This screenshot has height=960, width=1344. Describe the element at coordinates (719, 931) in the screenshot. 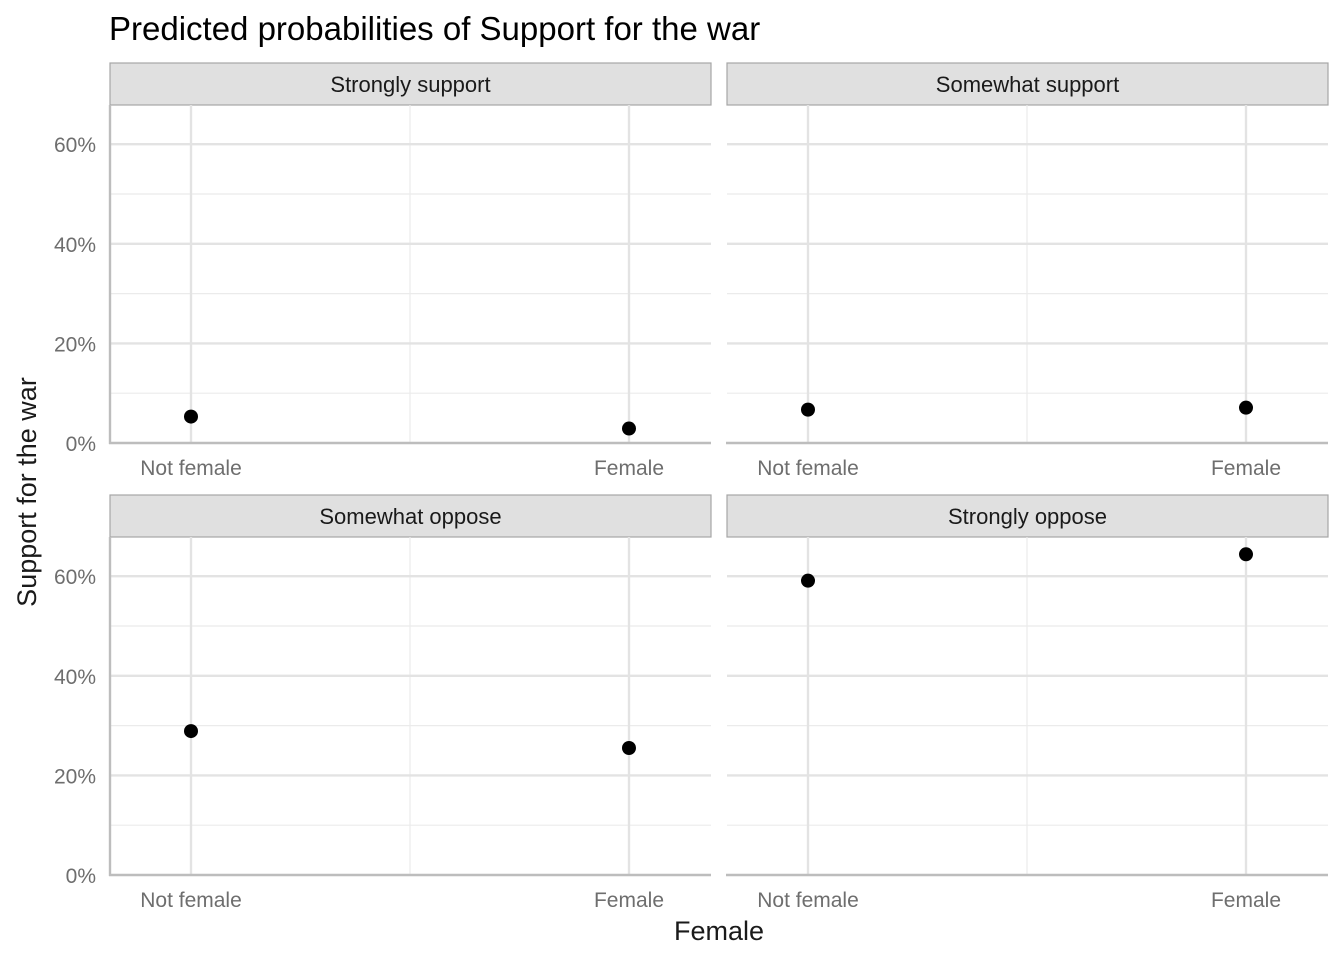

I see `x-axis-title: Female` at that location.